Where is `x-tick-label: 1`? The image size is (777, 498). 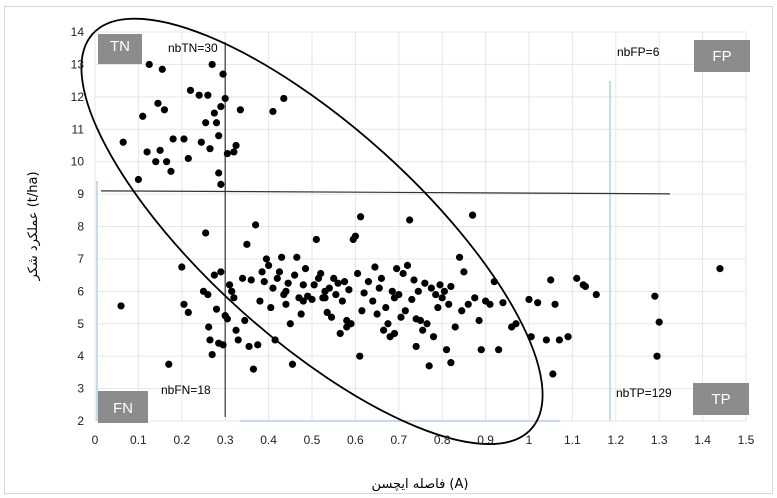
x-tick-label: 1 is located at coordinates (529, 440).